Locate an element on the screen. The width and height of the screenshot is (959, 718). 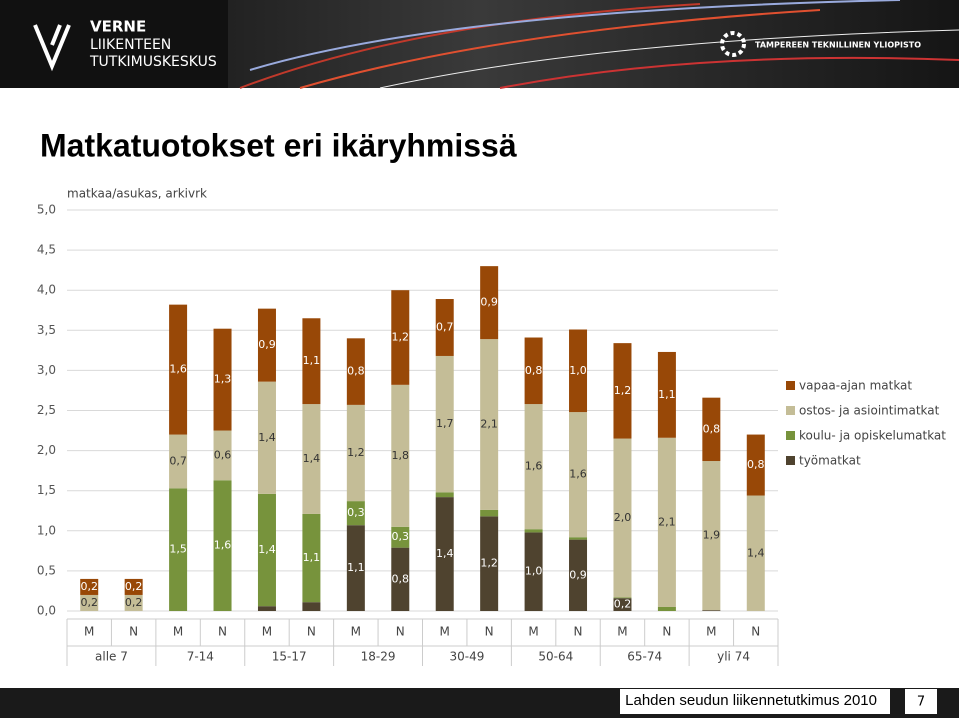
y-tick-label: 4,0 is located at coordinates (46, 290).